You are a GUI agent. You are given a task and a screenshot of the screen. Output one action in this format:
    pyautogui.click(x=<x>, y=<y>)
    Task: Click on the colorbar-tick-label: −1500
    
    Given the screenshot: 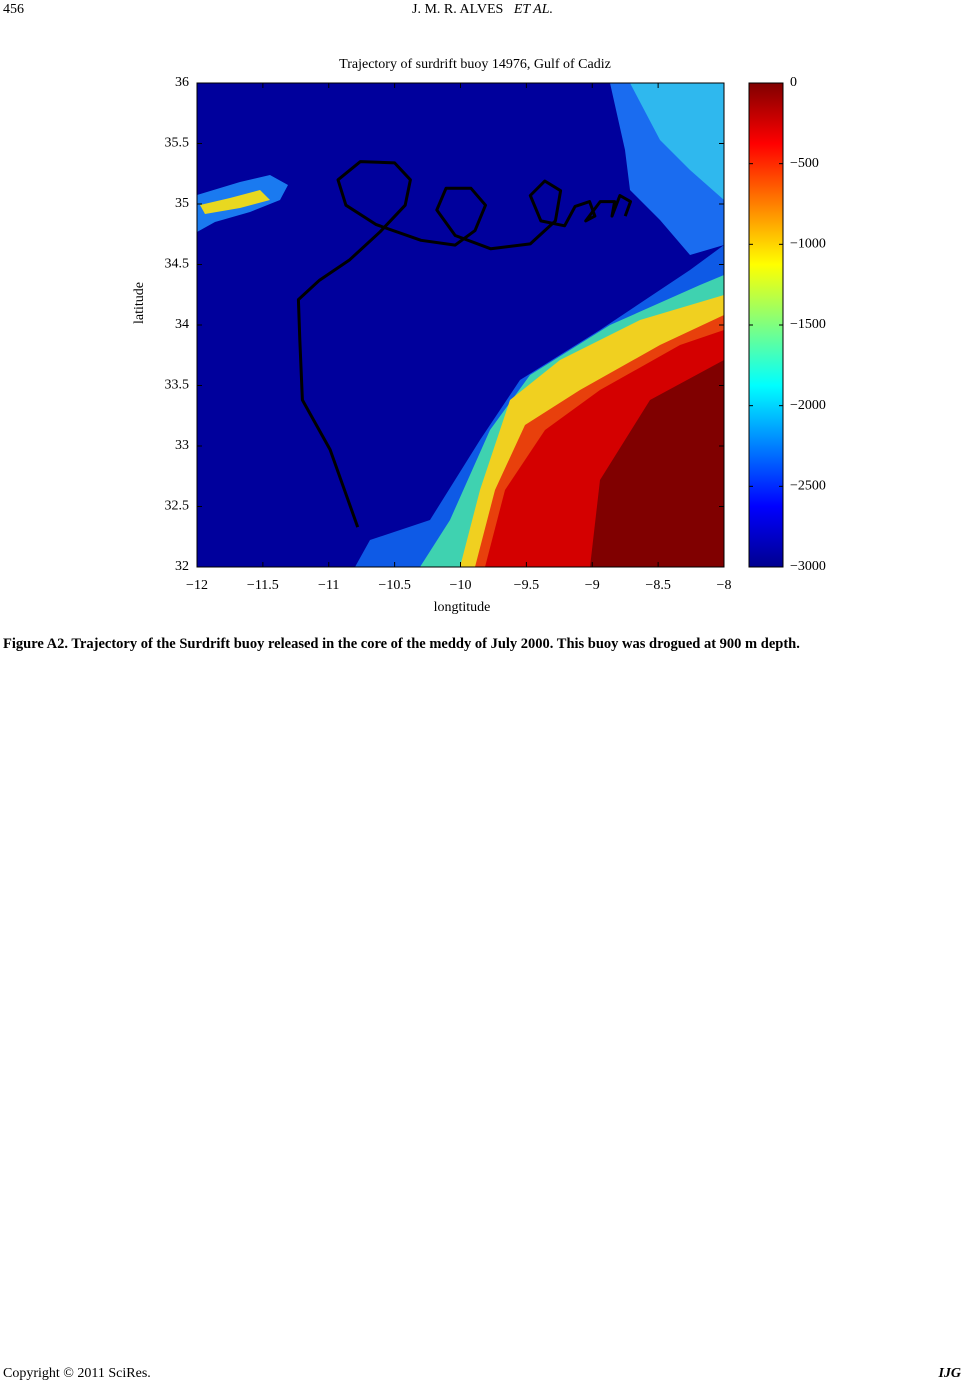 What is the action you would take?
    pyautogui.click(x=808, y=324)
    